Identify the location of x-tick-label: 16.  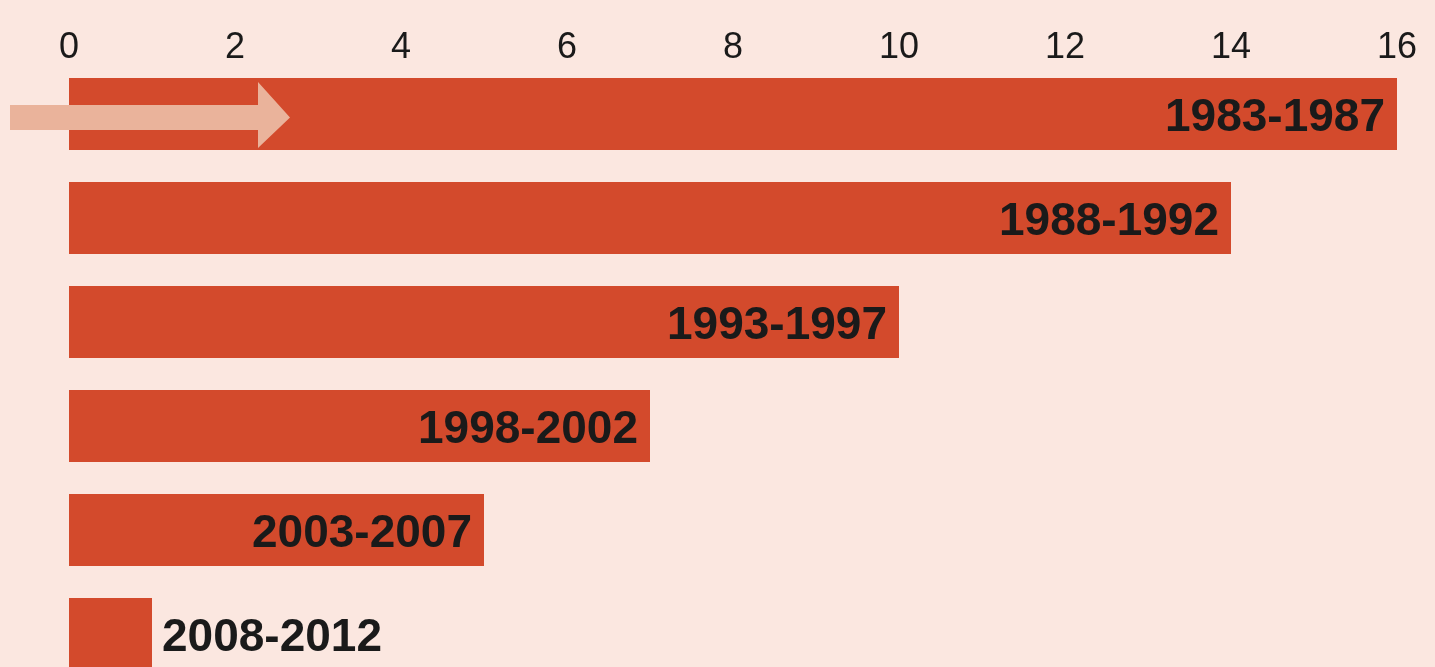
(1397, 45).